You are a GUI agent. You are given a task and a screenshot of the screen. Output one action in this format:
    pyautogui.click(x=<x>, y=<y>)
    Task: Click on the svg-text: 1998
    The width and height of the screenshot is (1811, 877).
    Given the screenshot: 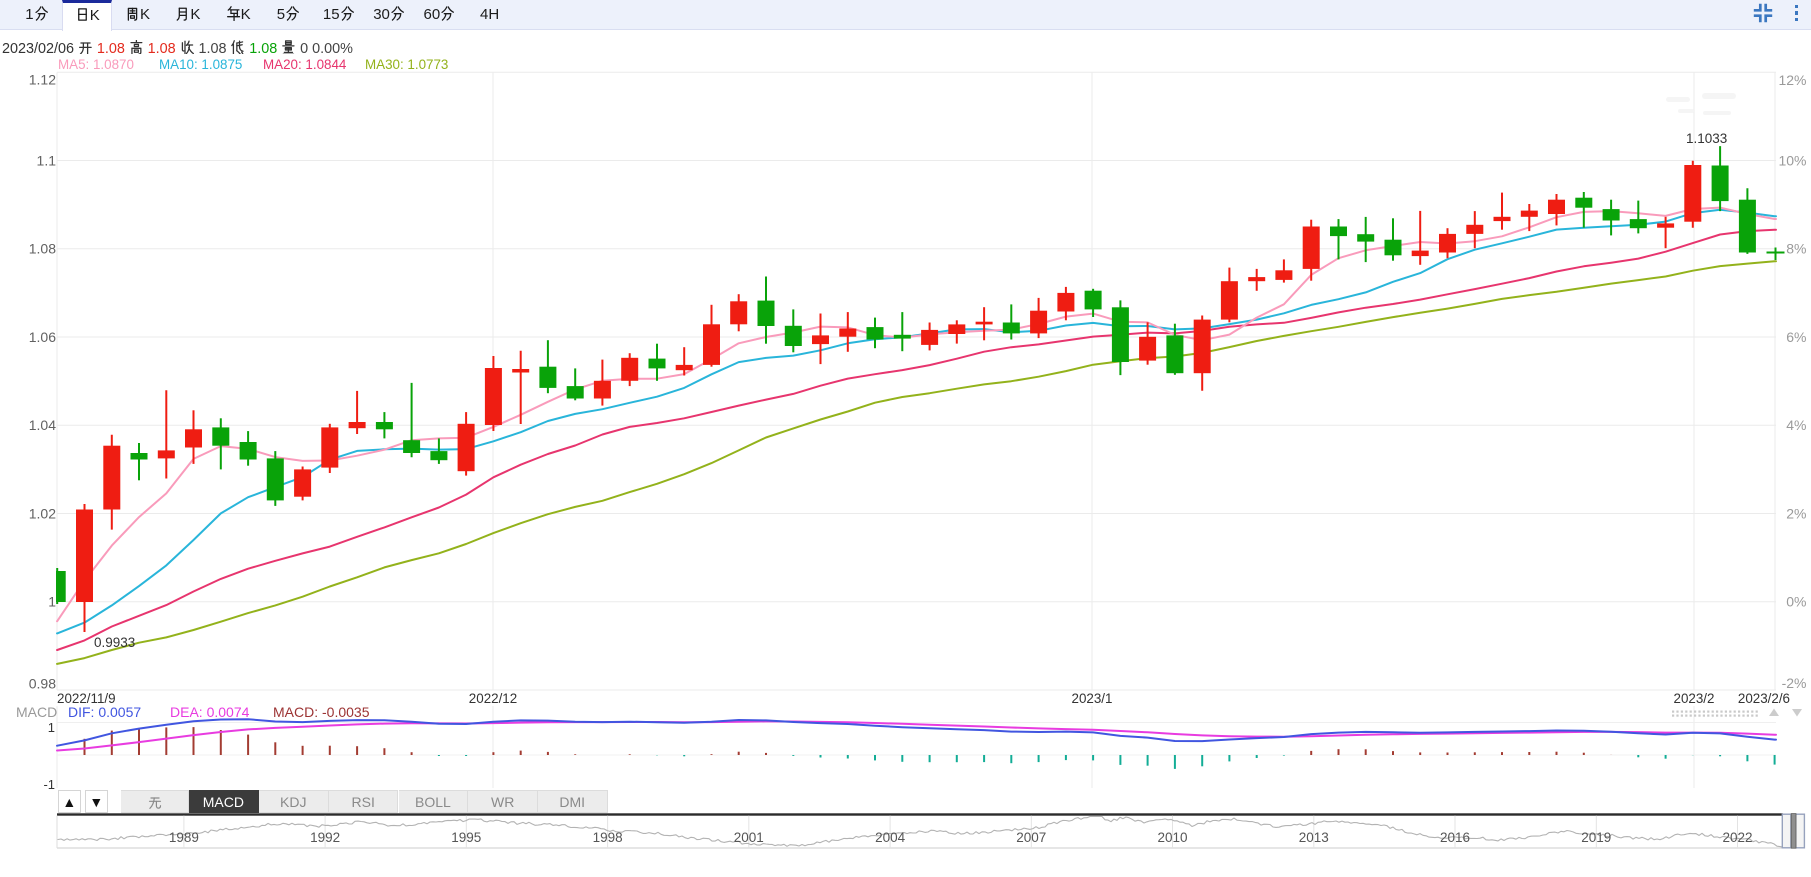 What is the action you would take?
    pyautogui.click(x=608, y=837)
    